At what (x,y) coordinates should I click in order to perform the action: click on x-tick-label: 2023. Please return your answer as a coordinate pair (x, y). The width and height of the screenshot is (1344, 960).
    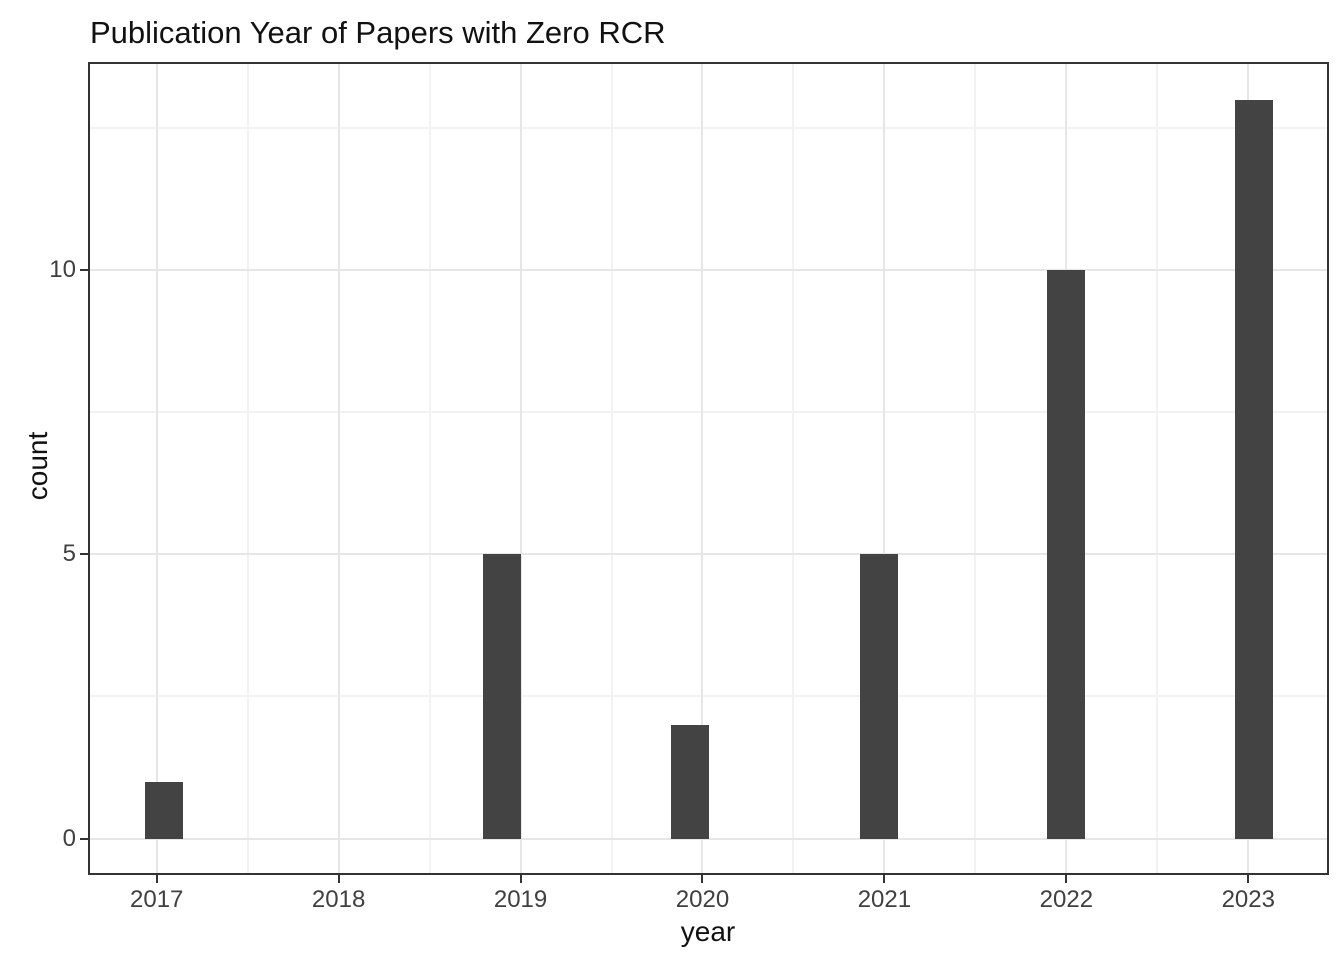
    Looking at the image, I should click on (1248, 899).